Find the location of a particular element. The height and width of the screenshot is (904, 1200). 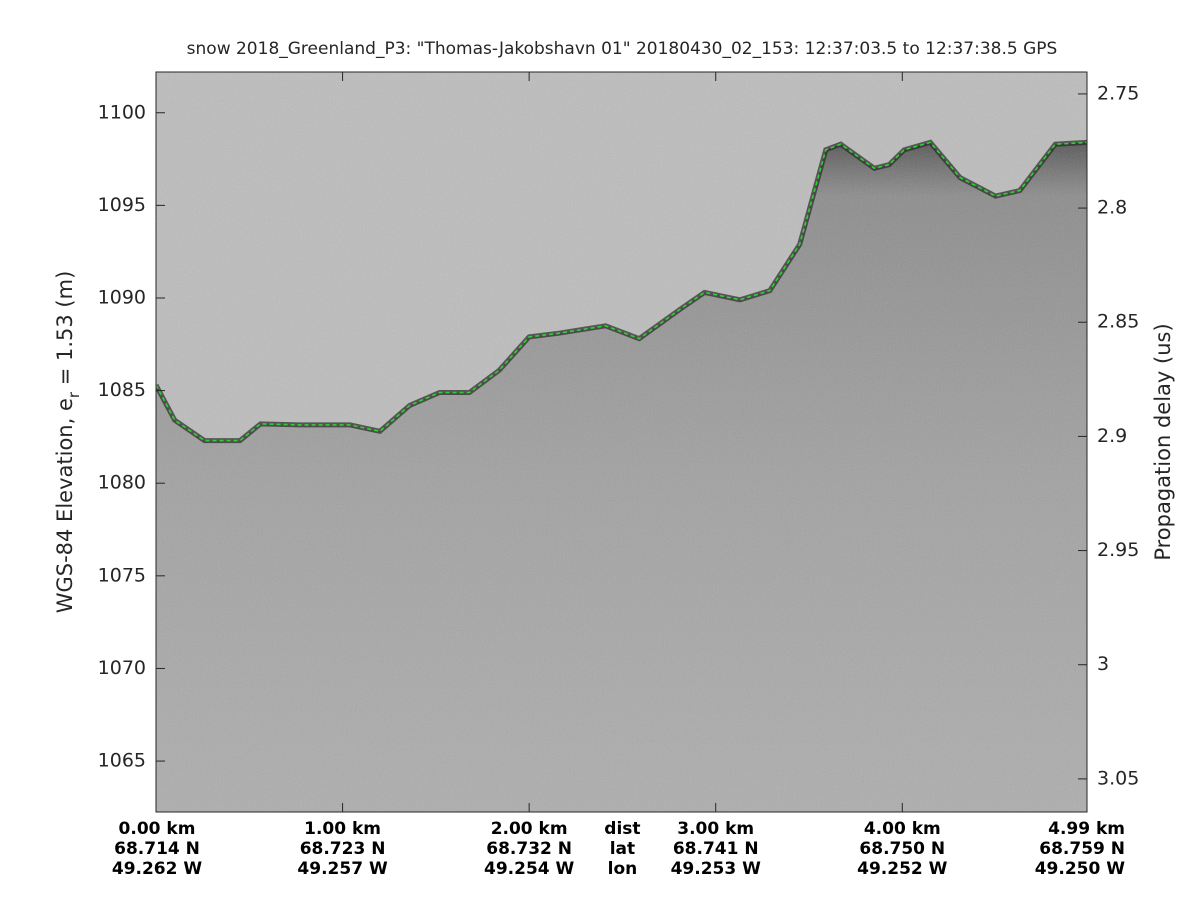

y-label-rest: = 1.53 (m) is located at coordinates (65, 331).